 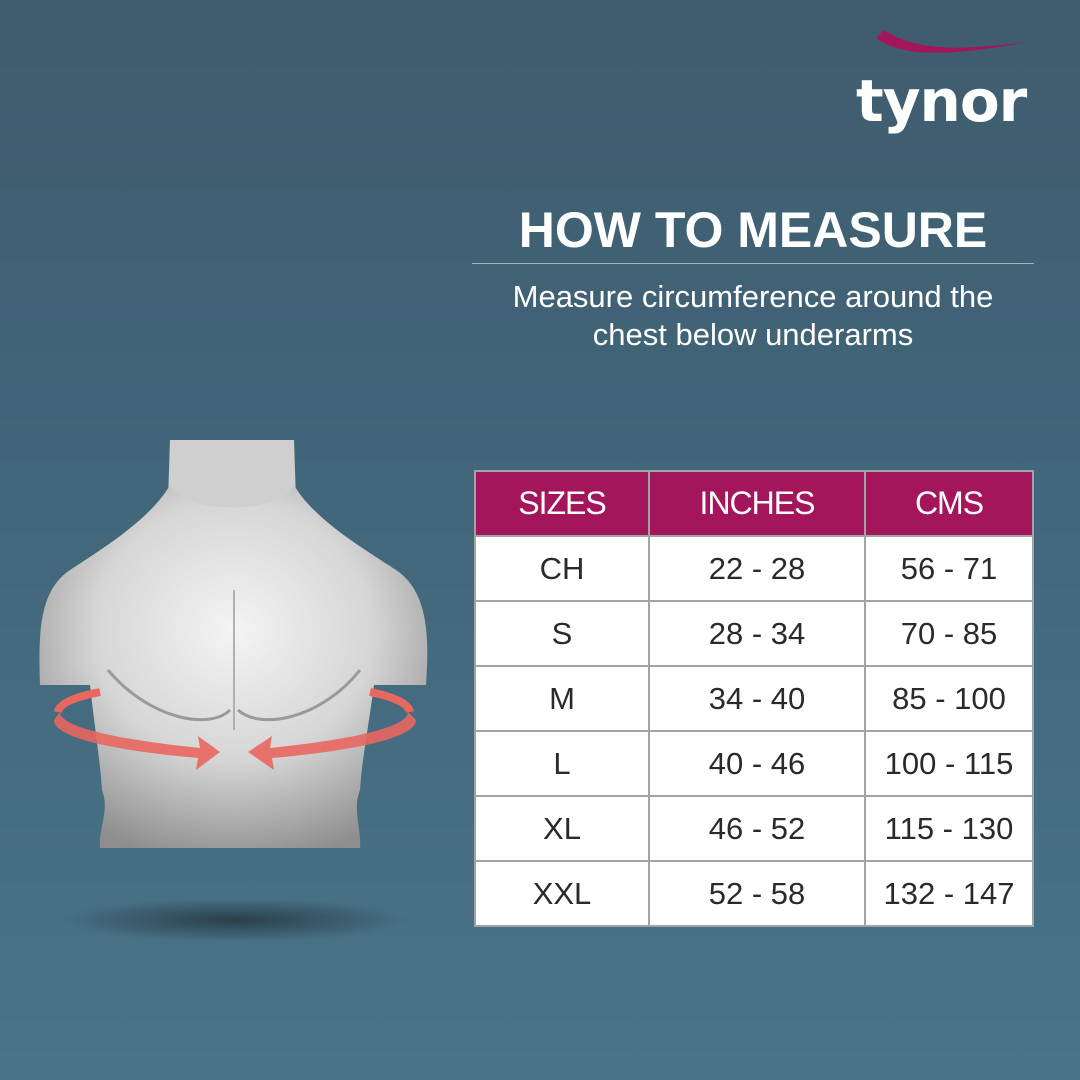 What do you see at coordinates (757, 893) in the screenshot?
I see `inches-cell: 52 - 58` at bounding box center [757, 893].